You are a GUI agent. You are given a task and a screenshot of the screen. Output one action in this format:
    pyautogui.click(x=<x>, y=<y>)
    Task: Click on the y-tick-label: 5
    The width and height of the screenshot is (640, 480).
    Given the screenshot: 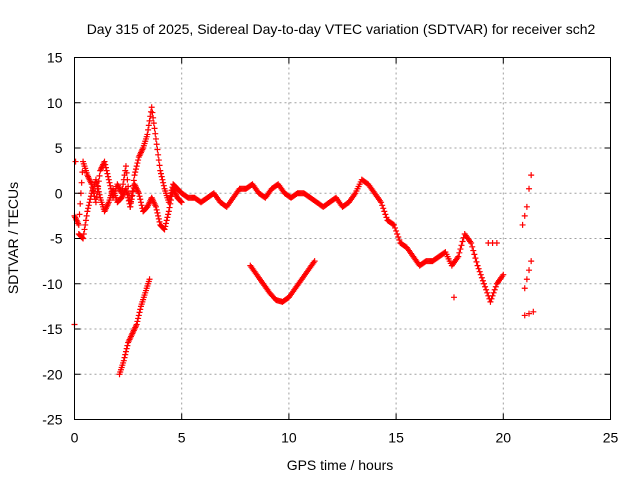 What is the action you would take?
    pyautogui.click(x=59, y=148)
    